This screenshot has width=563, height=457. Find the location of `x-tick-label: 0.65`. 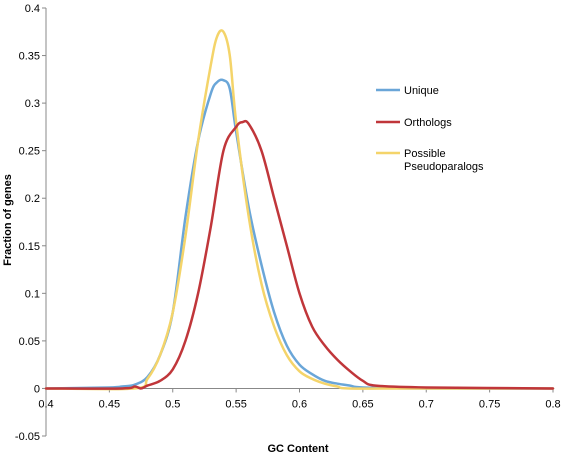

x-tick-label: 0.65 is located at coordinates (362, 404).